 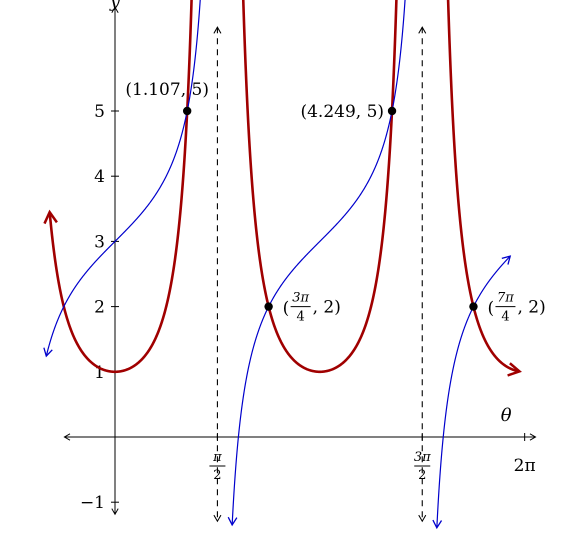 What do you see at coordinates (300, 298) in the screenshot?
I see `point-label-num-2: 3π` at bounding box center [300, 298].